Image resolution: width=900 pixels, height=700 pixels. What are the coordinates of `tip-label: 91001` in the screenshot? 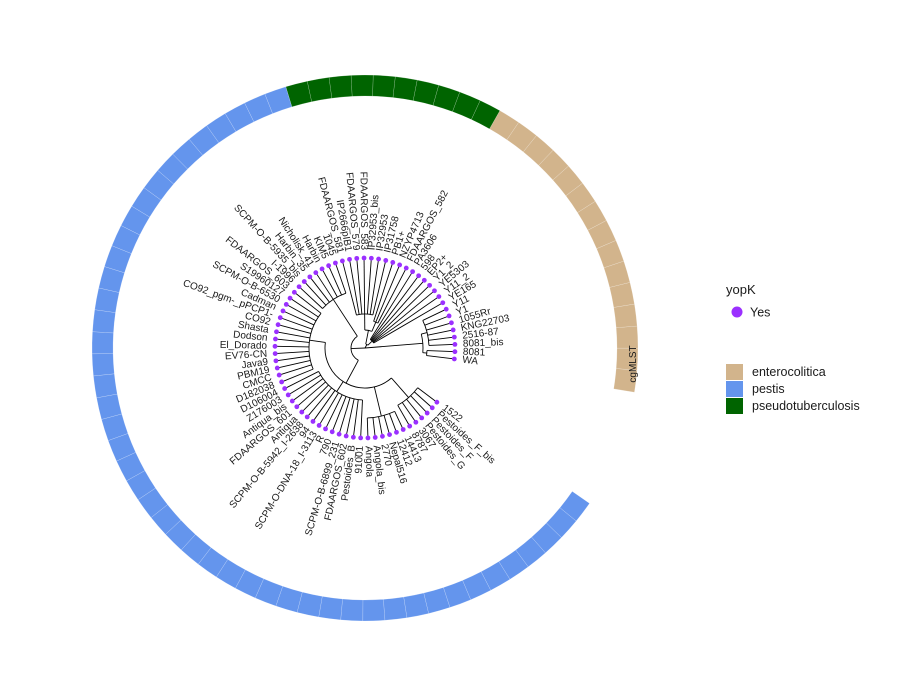 It's located at (360, 459).